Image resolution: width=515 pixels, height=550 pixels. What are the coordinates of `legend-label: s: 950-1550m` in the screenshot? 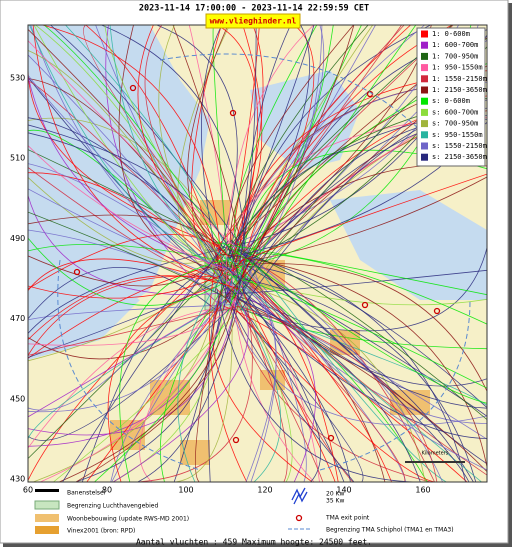 It's located at (457, 135).